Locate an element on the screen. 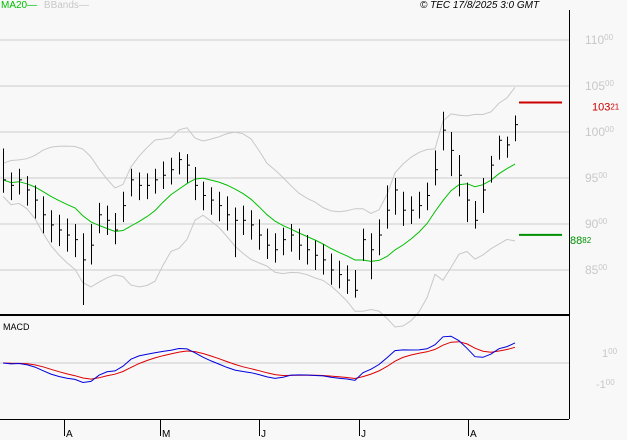 The height and width of the screenshot is (440, 627). legend: MA20— BBands— is located at coordinates (45, 5).